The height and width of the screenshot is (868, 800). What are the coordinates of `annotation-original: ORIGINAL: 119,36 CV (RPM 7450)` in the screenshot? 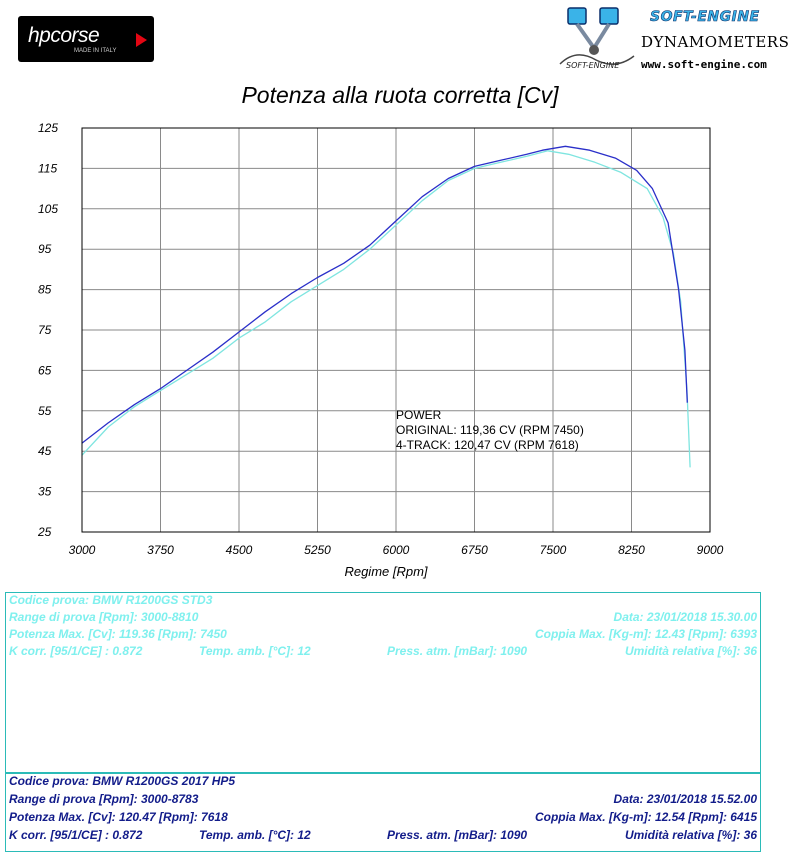 It's located at (490, 430).